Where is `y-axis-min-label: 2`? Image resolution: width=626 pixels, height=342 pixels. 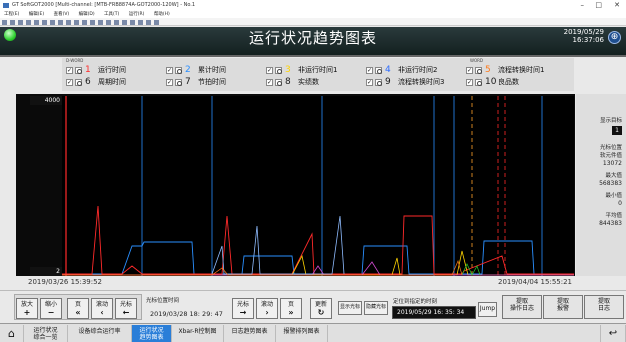 y-axis-min-label: 2 is located at coordinates (46, 271).